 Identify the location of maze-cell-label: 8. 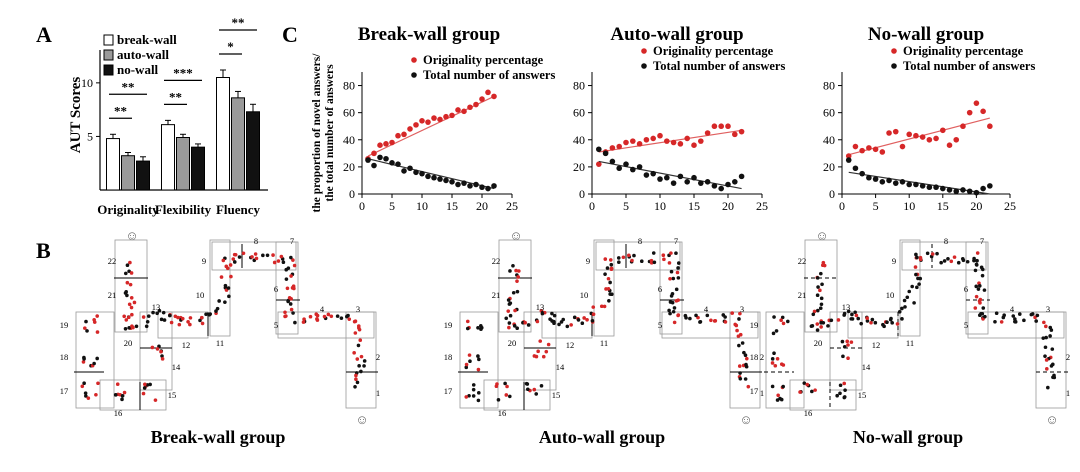
(256, 241).